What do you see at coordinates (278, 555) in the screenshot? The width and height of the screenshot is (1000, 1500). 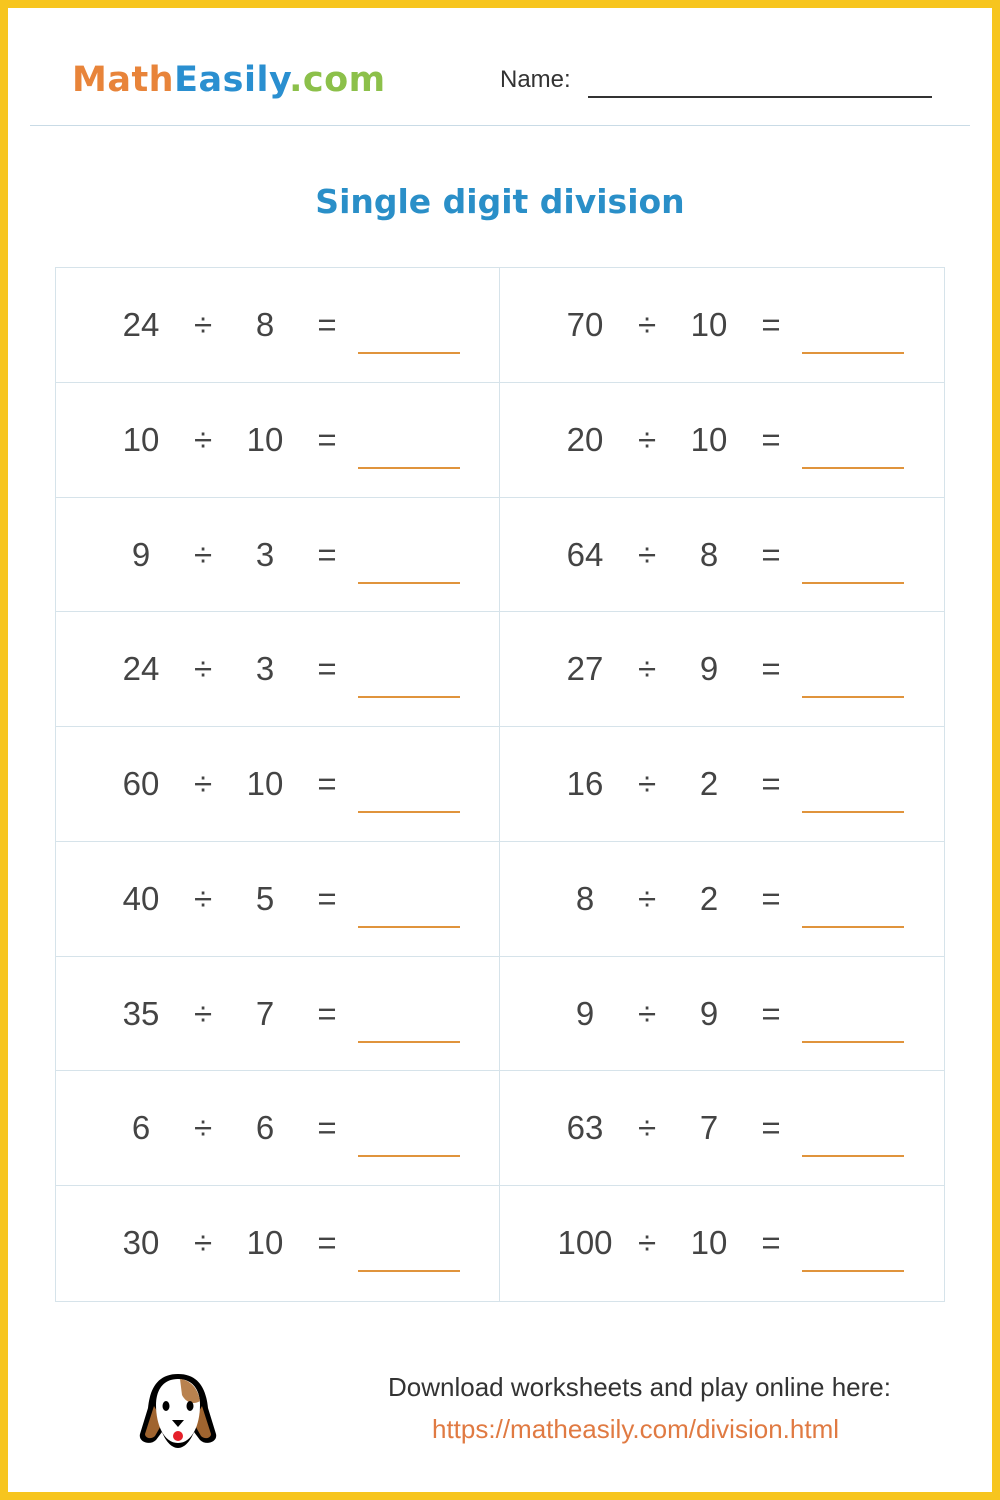 I see `problem-cell: 9 ÷ 3 =` at bounding box center [278, 555].